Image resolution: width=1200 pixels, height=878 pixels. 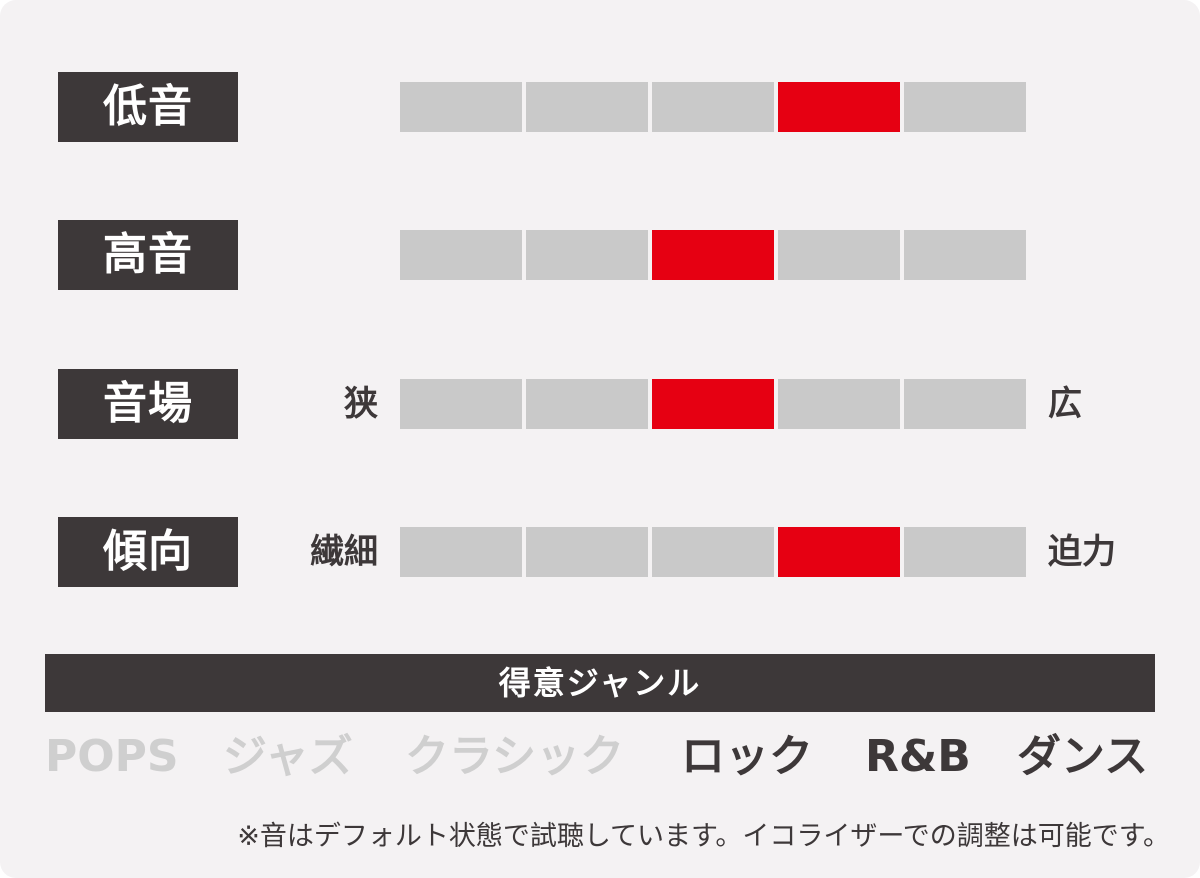 What do you see at coordinates (747, 756) in the screenshot?
I see `genre-item: ロック` at bounding box center [747, 756].